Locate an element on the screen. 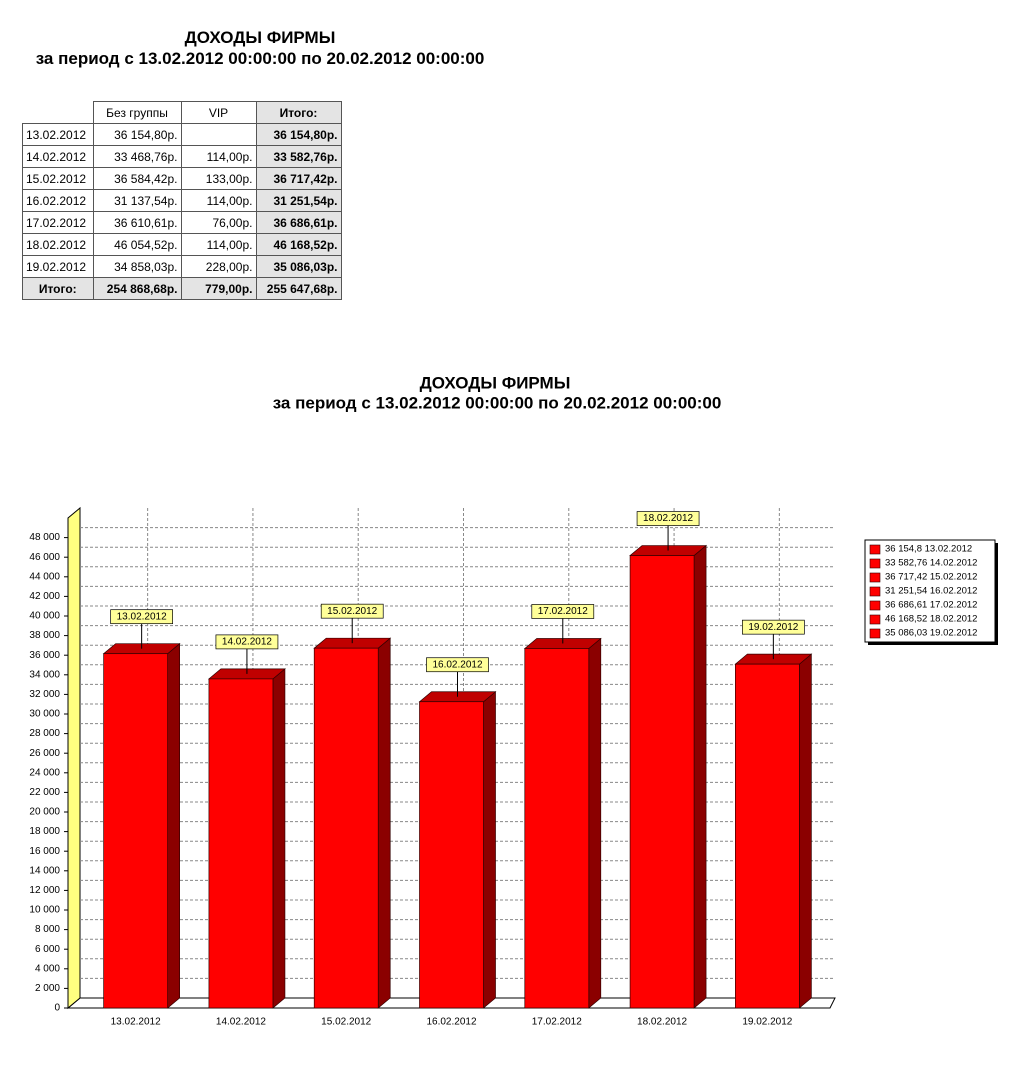 This screenshot has width=1030, height=1068. y-tick-label: 16 000 is located at coordinates (44, 851).